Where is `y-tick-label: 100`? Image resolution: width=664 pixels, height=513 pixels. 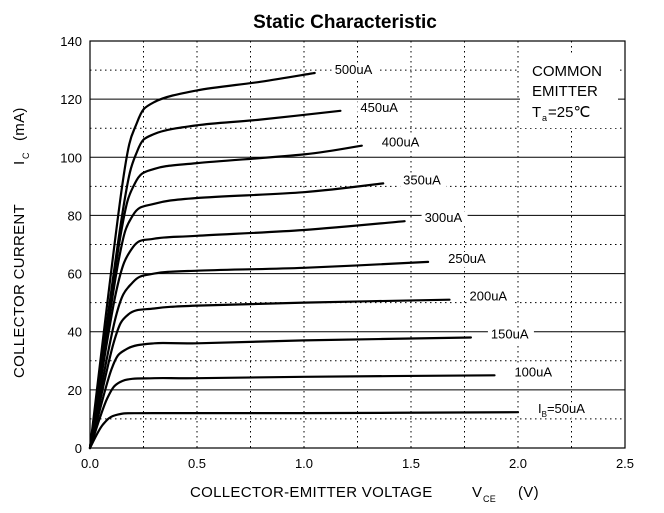
y-tick-label: 100 is located at coordinates (71, 157).